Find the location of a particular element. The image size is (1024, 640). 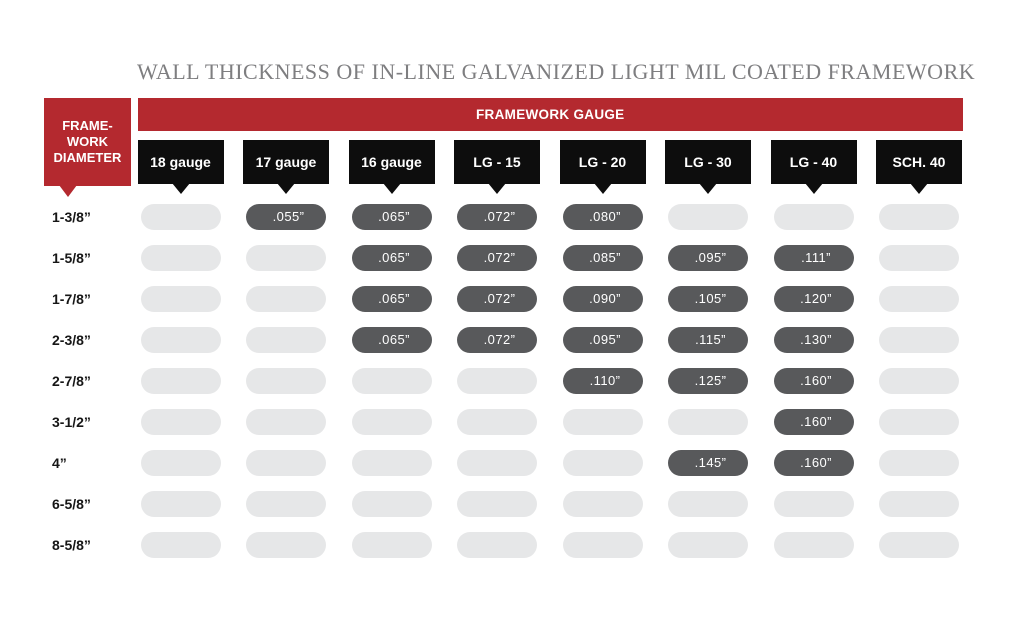

table-row: 2-7/8” .110” .125” .160” is located at coordinates (503, 381).